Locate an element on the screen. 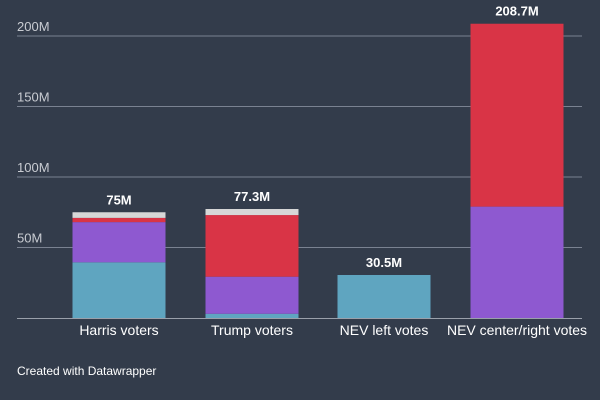 The height and width of the screenshot is (400, 600). bar-total-label: 75M is located at coordinates (118, 199).